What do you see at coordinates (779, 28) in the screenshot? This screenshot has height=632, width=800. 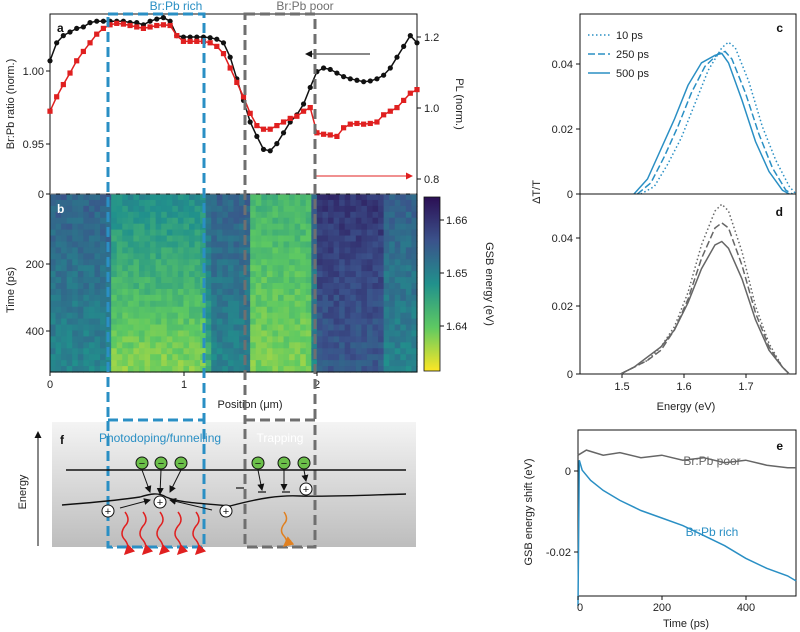 I see `panel-label-c: c` at bounding box center [779, 28].